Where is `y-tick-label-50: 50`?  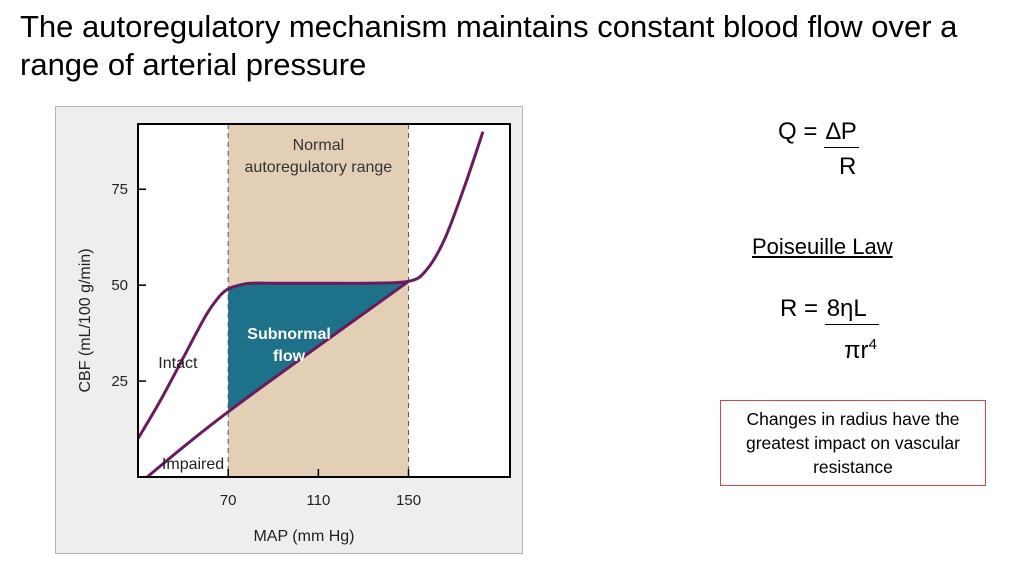
y-tick-label-50: 50 is located at coordinates (119, 285).